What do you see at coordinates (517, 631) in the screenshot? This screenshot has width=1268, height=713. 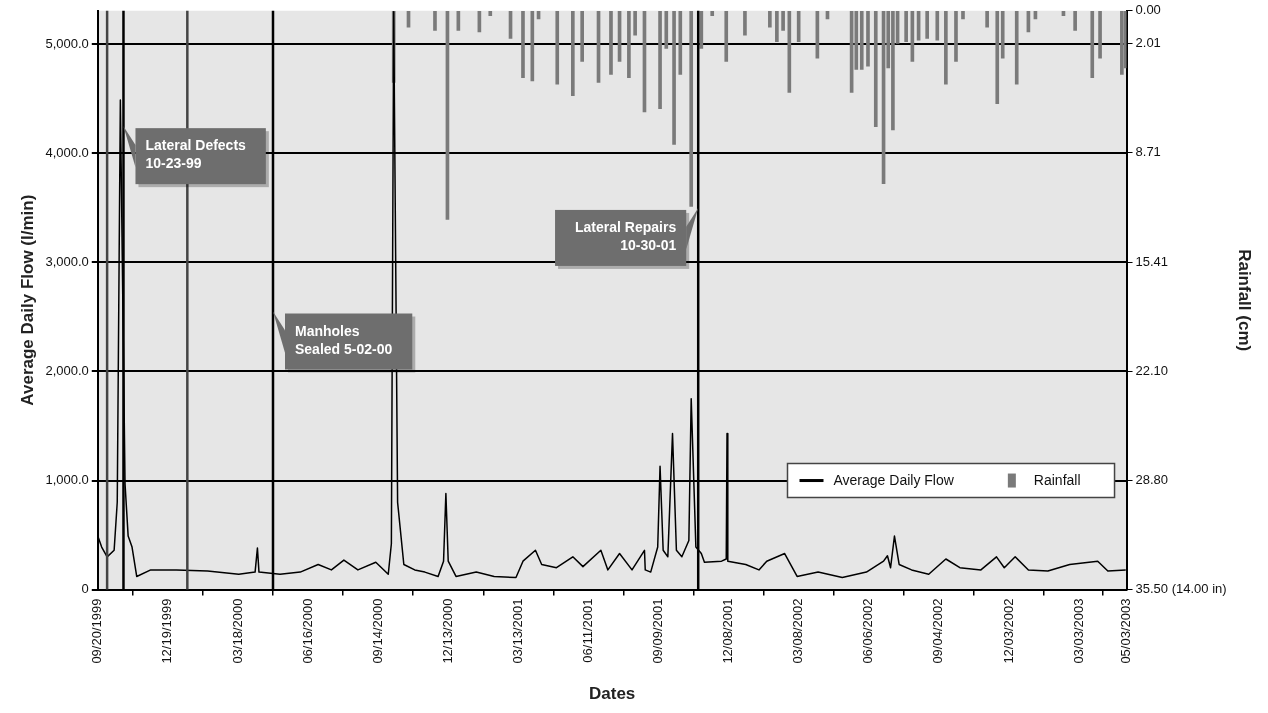 I see `x-tick-label: 03/13/2001` at bounding box center [517, 631].